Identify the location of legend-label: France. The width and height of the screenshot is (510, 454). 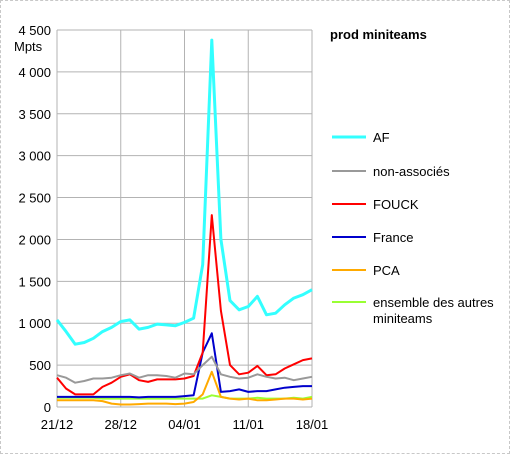
(393, 237).